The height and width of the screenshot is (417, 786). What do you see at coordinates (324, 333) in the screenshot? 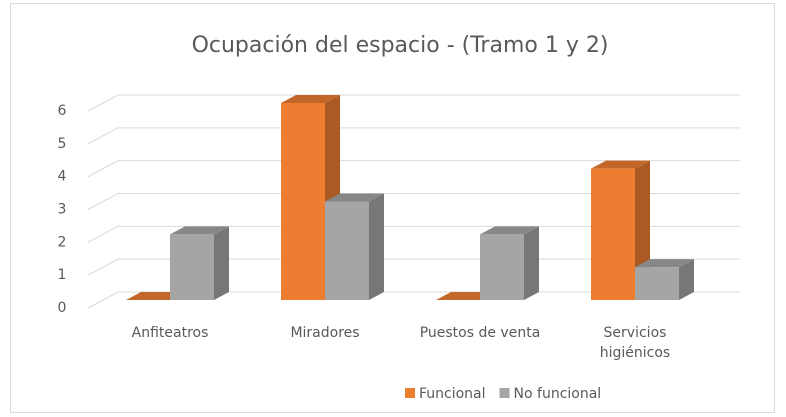
I see `x-tick-label: Miradores` at bounding box center [324, 333].